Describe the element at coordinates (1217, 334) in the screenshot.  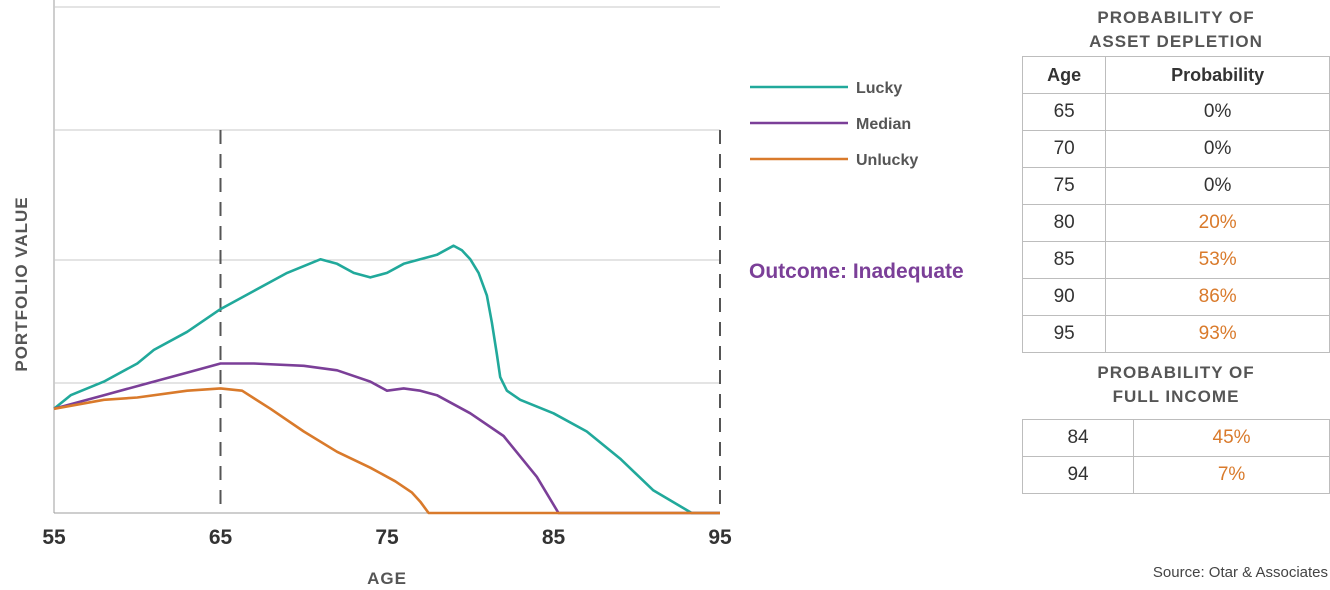
I see `probability-cell: 93%` at that location.